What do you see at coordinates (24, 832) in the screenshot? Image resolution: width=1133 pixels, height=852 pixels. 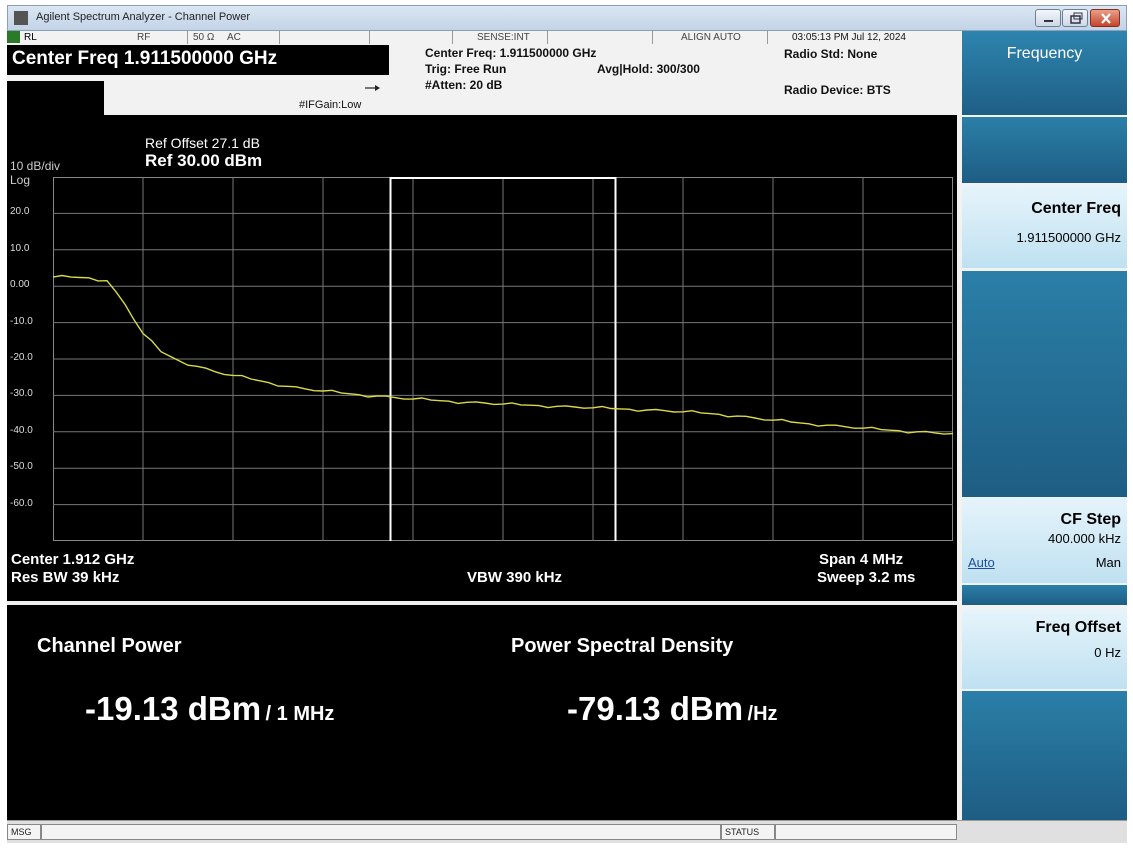 I see `msg-label: MSG` at bounding box center [24, 832].